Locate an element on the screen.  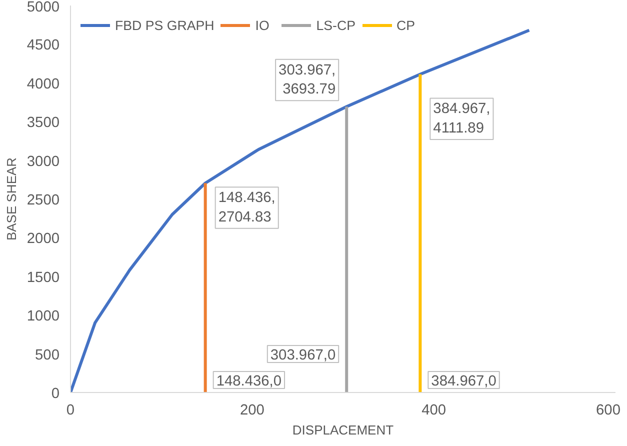
y-axis-title: BASE SHEAR is located at coordinates (11, 199).